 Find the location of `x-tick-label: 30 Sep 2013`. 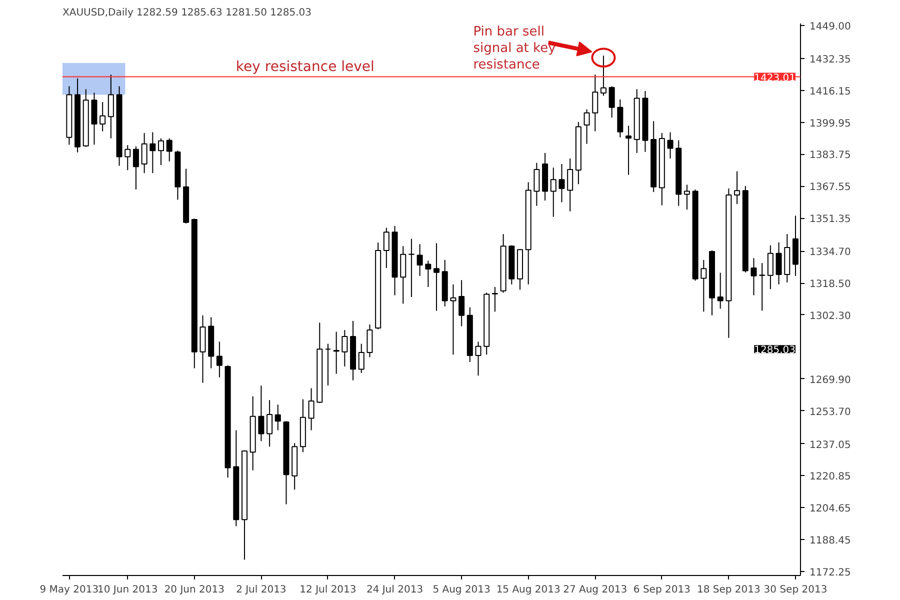

x-tick-label: 30 Sep 2013 is located at coordinates (796, 590).